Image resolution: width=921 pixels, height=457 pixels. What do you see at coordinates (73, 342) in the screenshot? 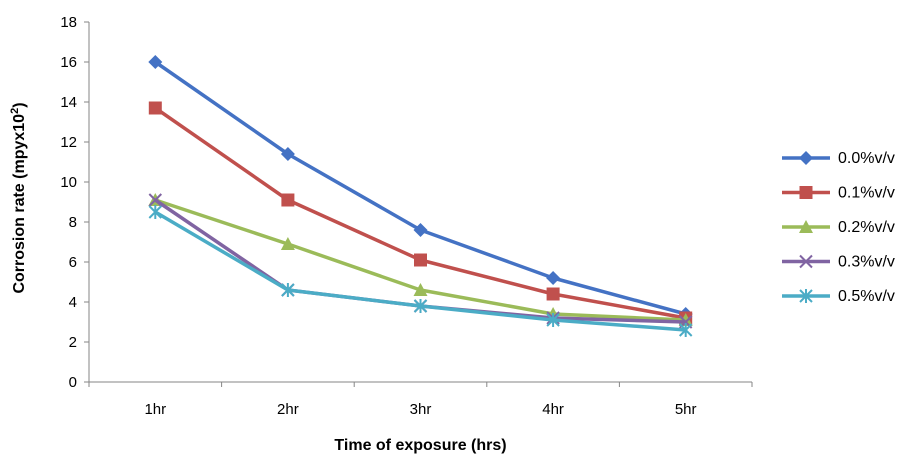
I see `y-tick-label: 2` at bounding box center [73, 342].